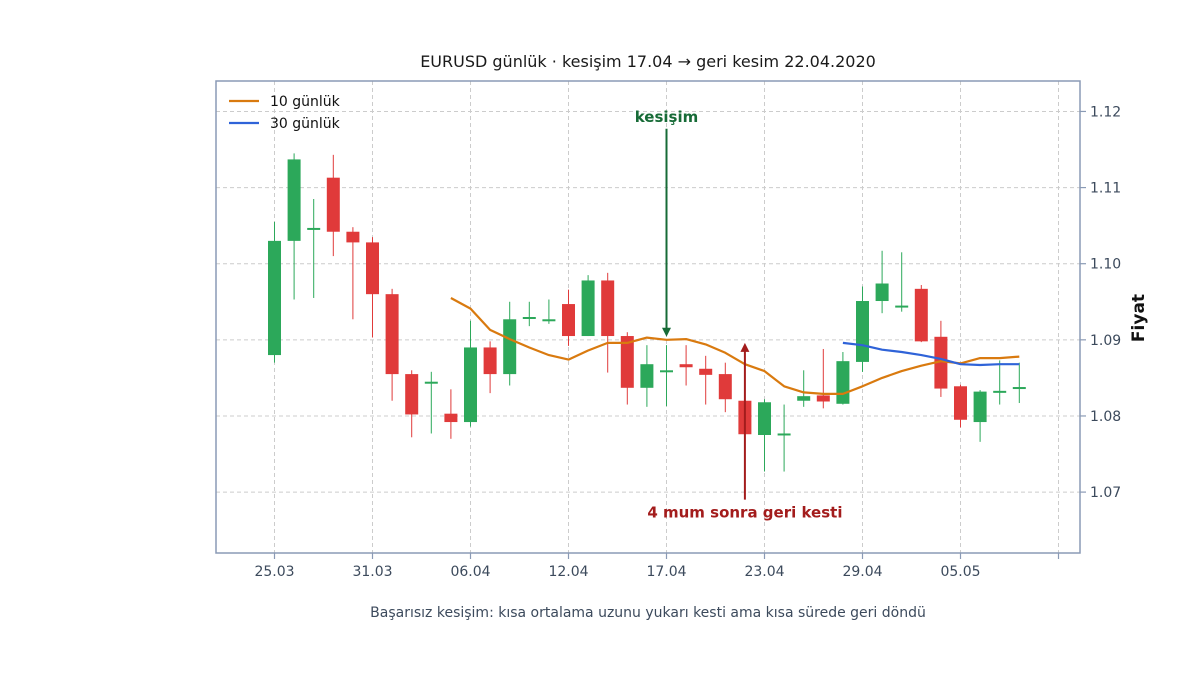  Describe the element at coordinates (744, 513) in the screenshot. I see `annotation-geri-kesti-label: 4 mum sonra geri kesti` at that location.